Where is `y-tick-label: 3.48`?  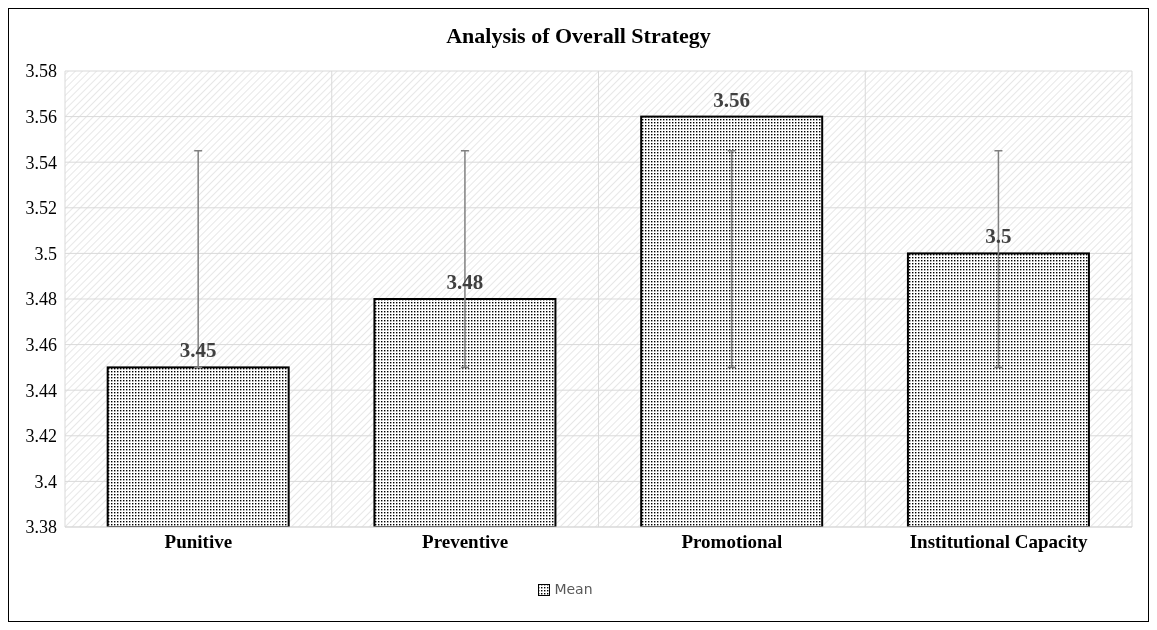 y-tick-label: 3.48 is located at coordinates (41, 299).